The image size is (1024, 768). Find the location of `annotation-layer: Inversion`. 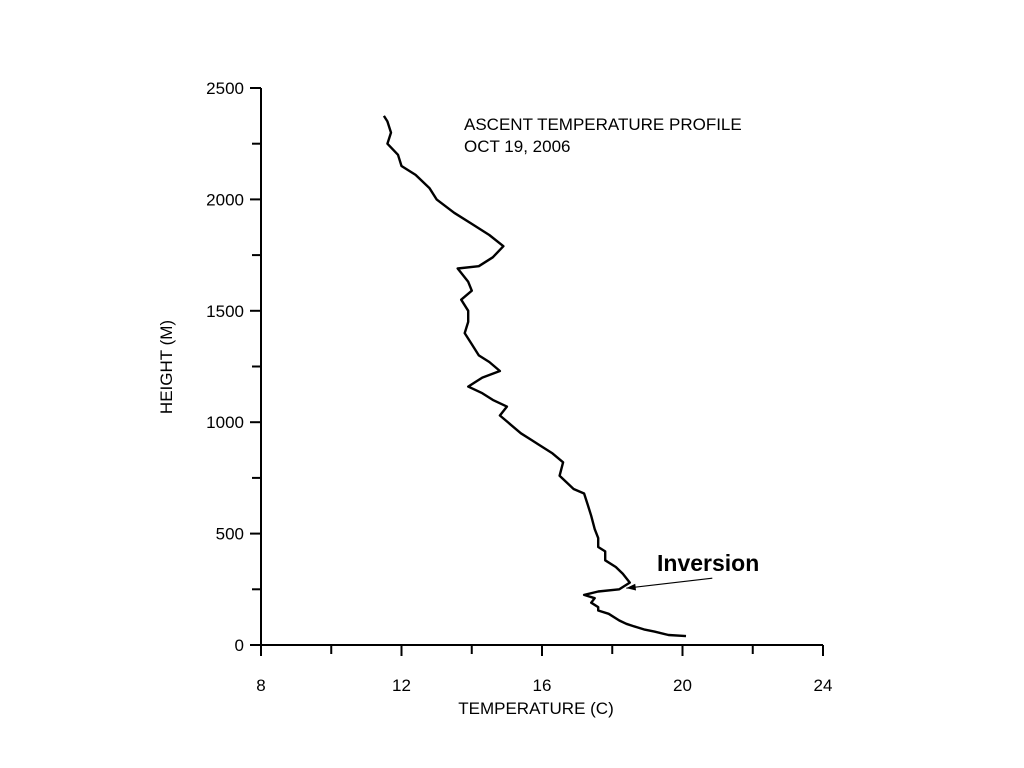

annotation-layer: Inversion is located at coordinates (692, 570).